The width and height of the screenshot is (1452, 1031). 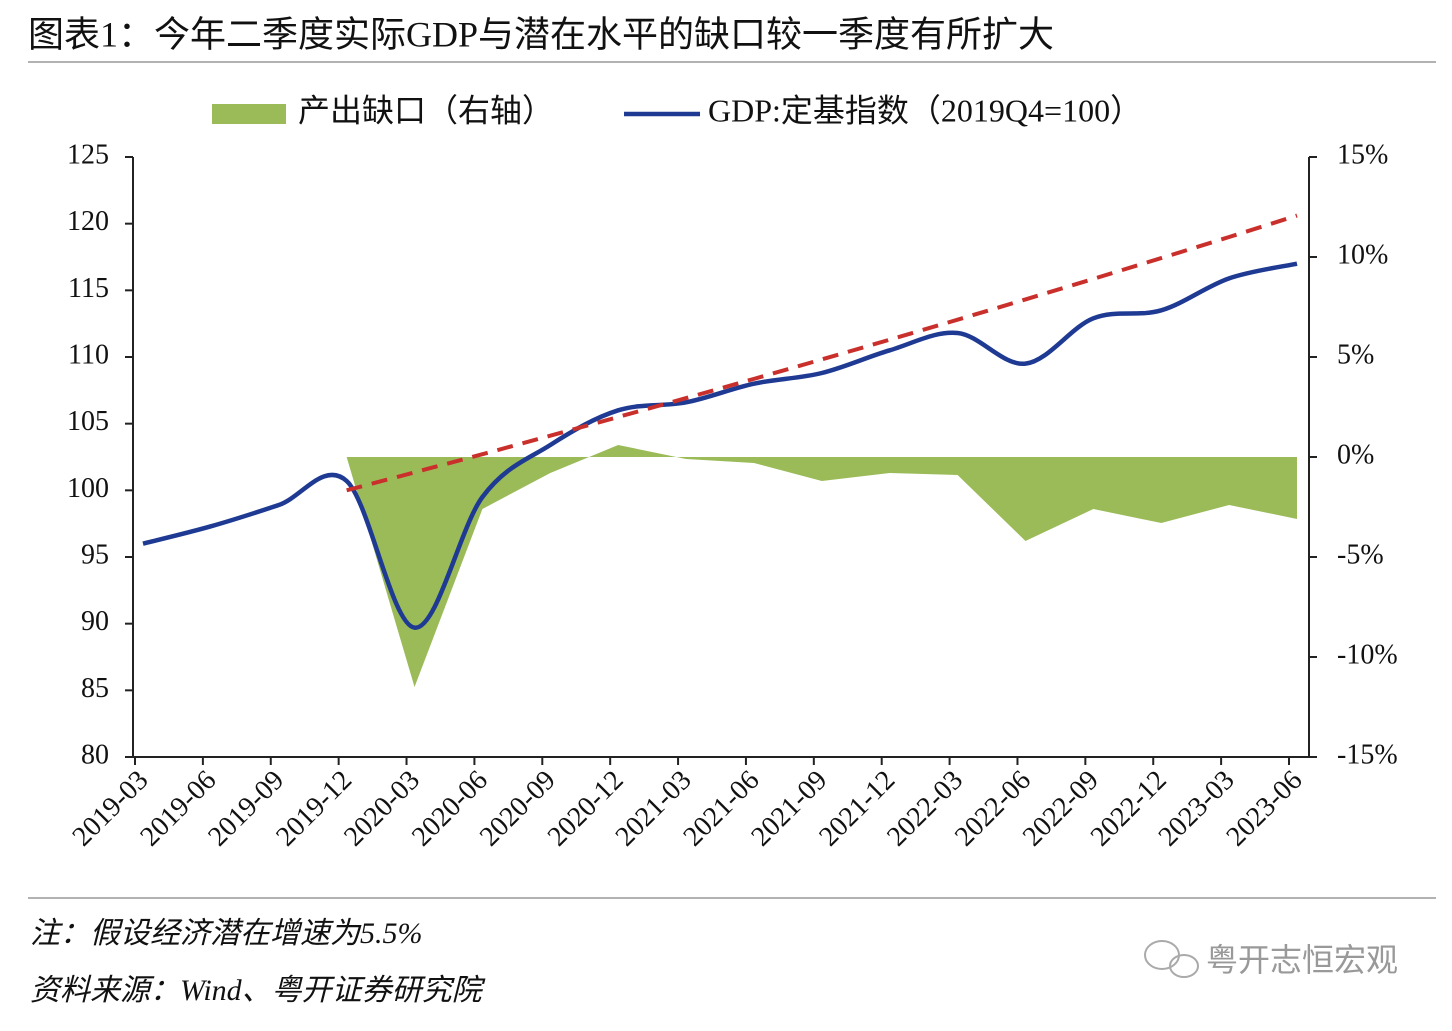 What do you see at coordinates (654, 809) in the screenshot?
I see `x-tick-label: 2021-03` at bounding box center [654, 809].